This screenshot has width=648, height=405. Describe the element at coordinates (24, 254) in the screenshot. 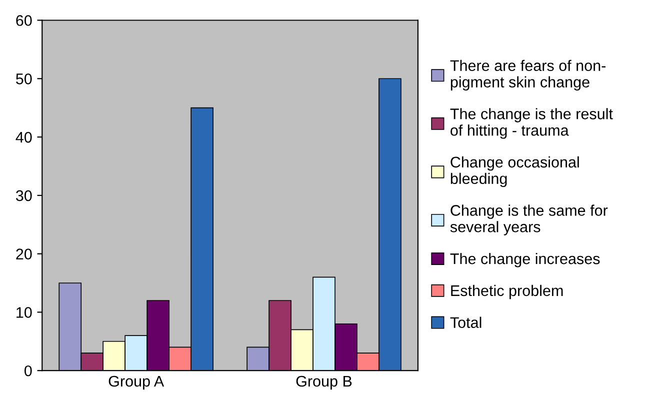

I see `y-tick-label: 20` at that location.